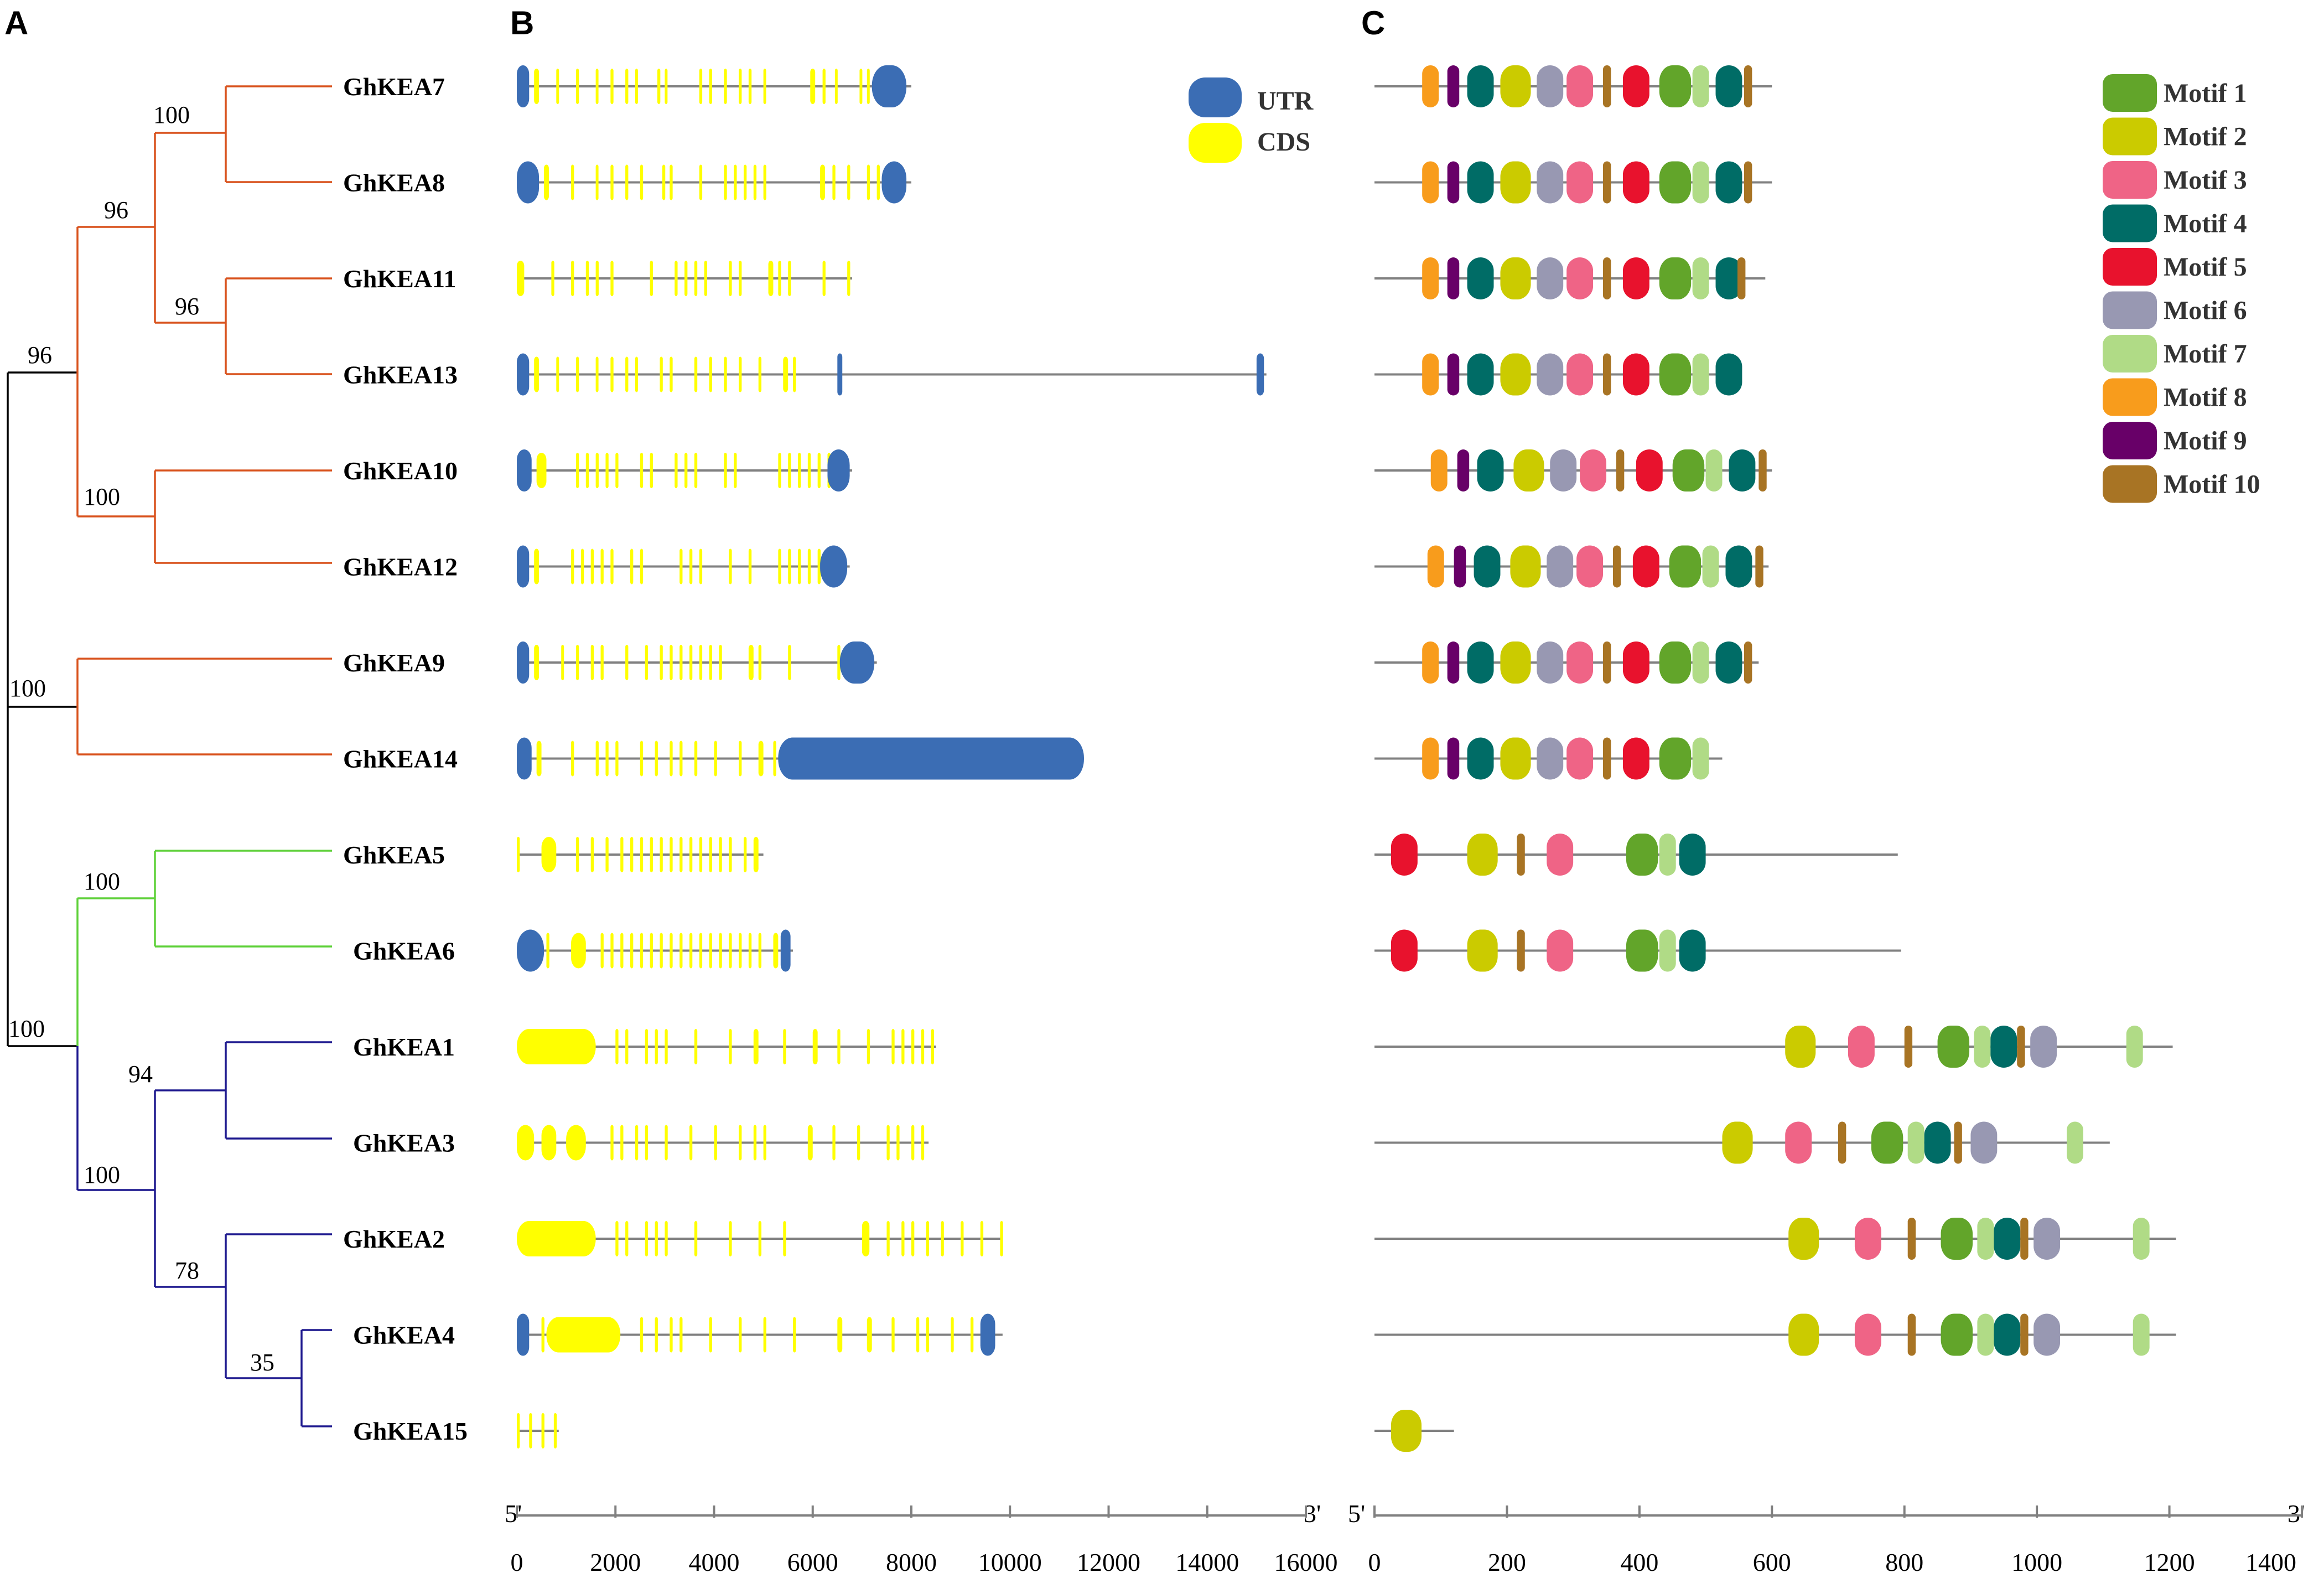 The height and width of the screenshot is (1578, 2324). Describe the element at coordinates (394, 855) in the screenshot. I see `gene-label: GhKEA5` at that location.